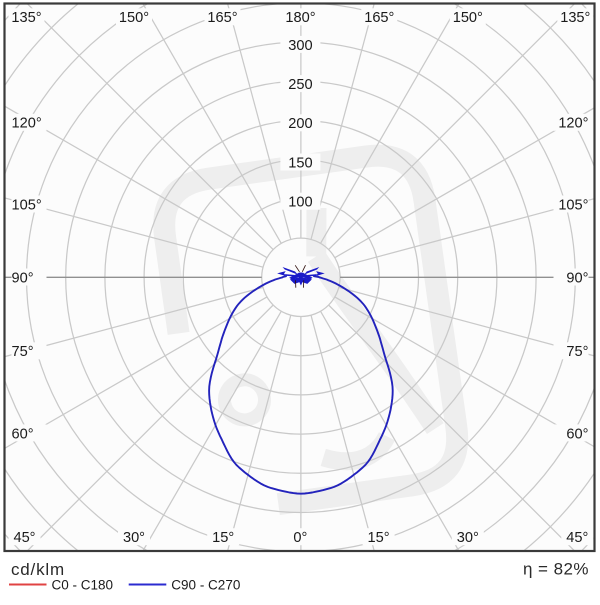 The height and width of the screenshot is (605, 600). Describe the element at coordinates (38, 569) in the screenshot. I see `svg-text: cd/klm` at that location.